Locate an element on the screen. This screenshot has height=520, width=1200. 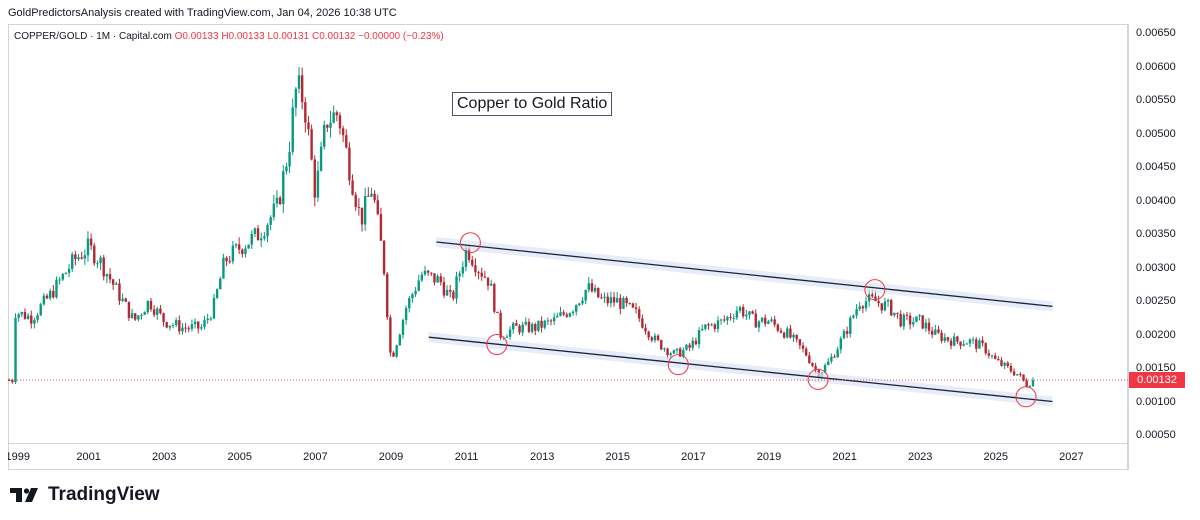
time-tick-label: 2021 is located at coordinates (844, 457).